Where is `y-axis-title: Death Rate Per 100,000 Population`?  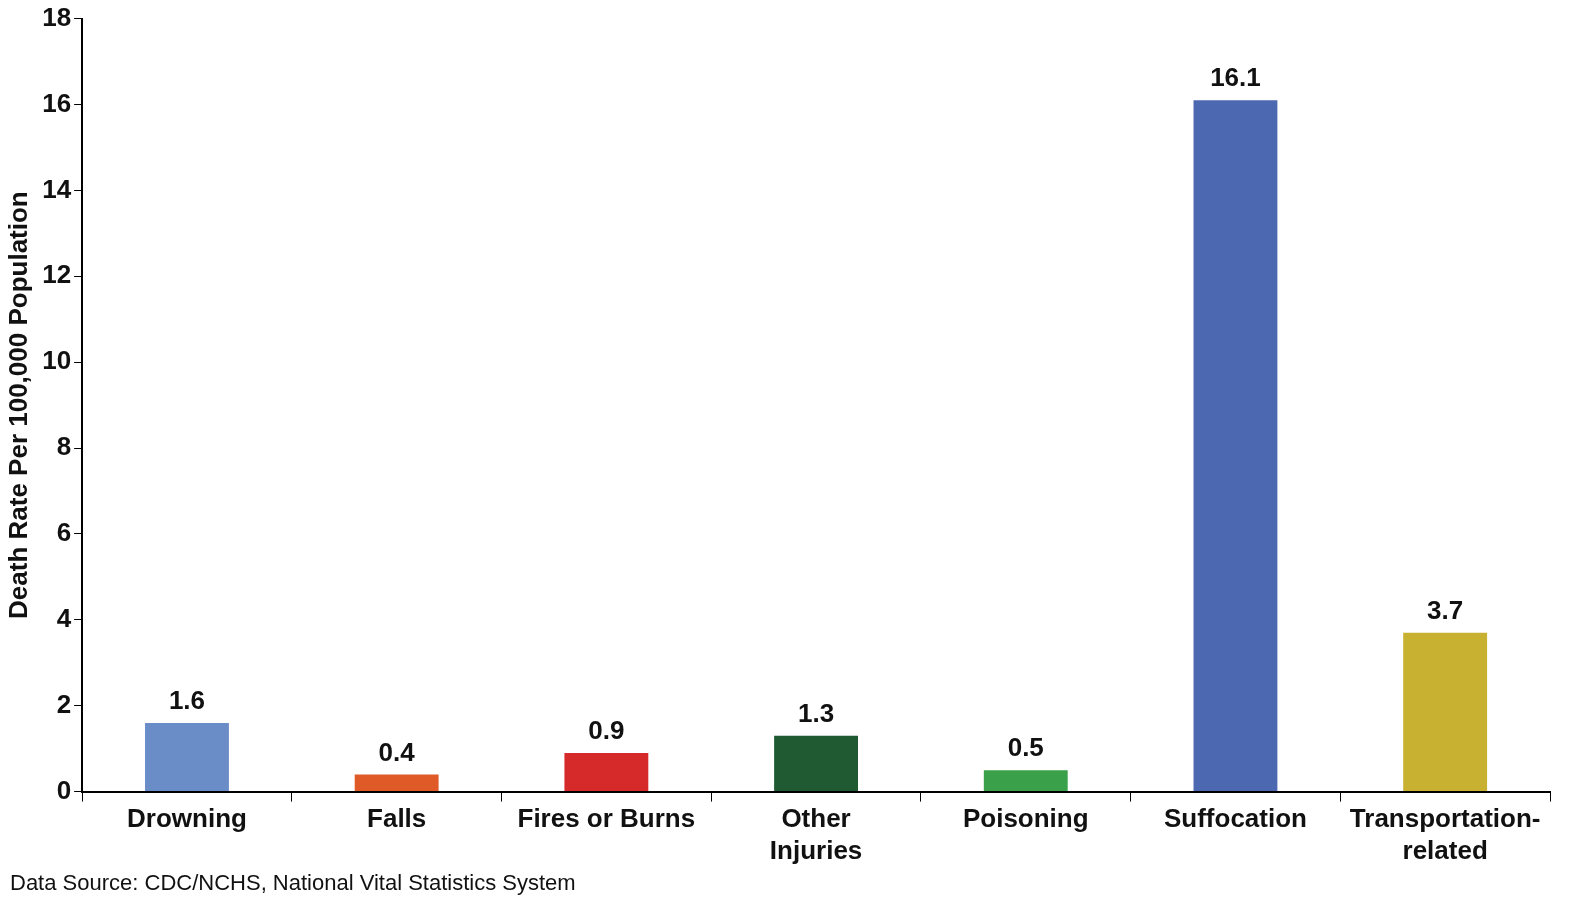 y-axis-title: Death Rate Per 100,000 Population is located at coordinates (17, 405).